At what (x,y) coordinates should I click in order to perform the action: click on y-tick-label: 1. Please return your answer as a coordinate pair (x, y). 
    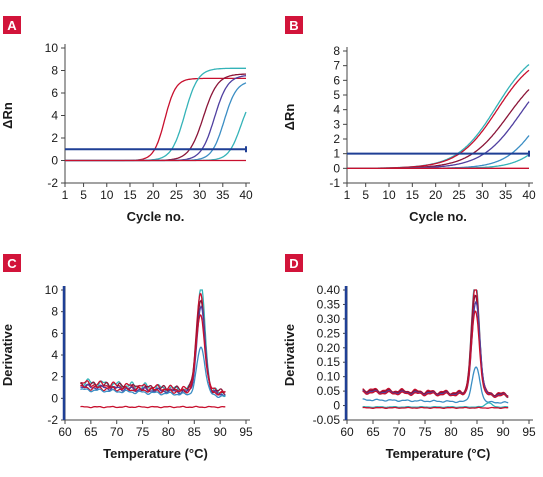
    Looking at the image, I should click on (336, 154).